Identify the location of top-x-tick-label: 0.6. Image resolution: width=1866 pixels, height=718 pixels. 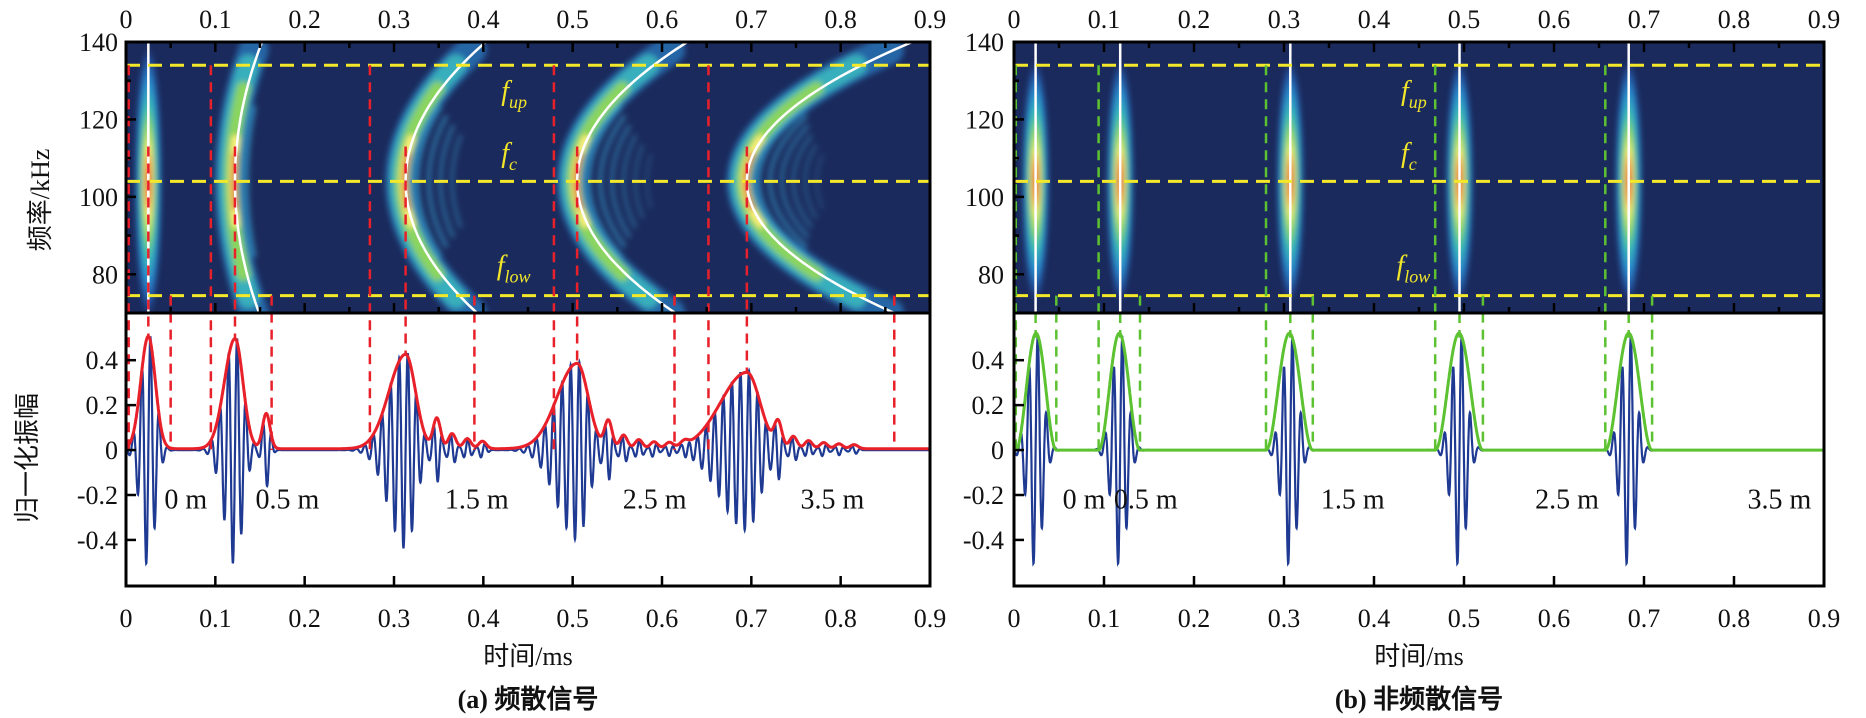
(662, 19).